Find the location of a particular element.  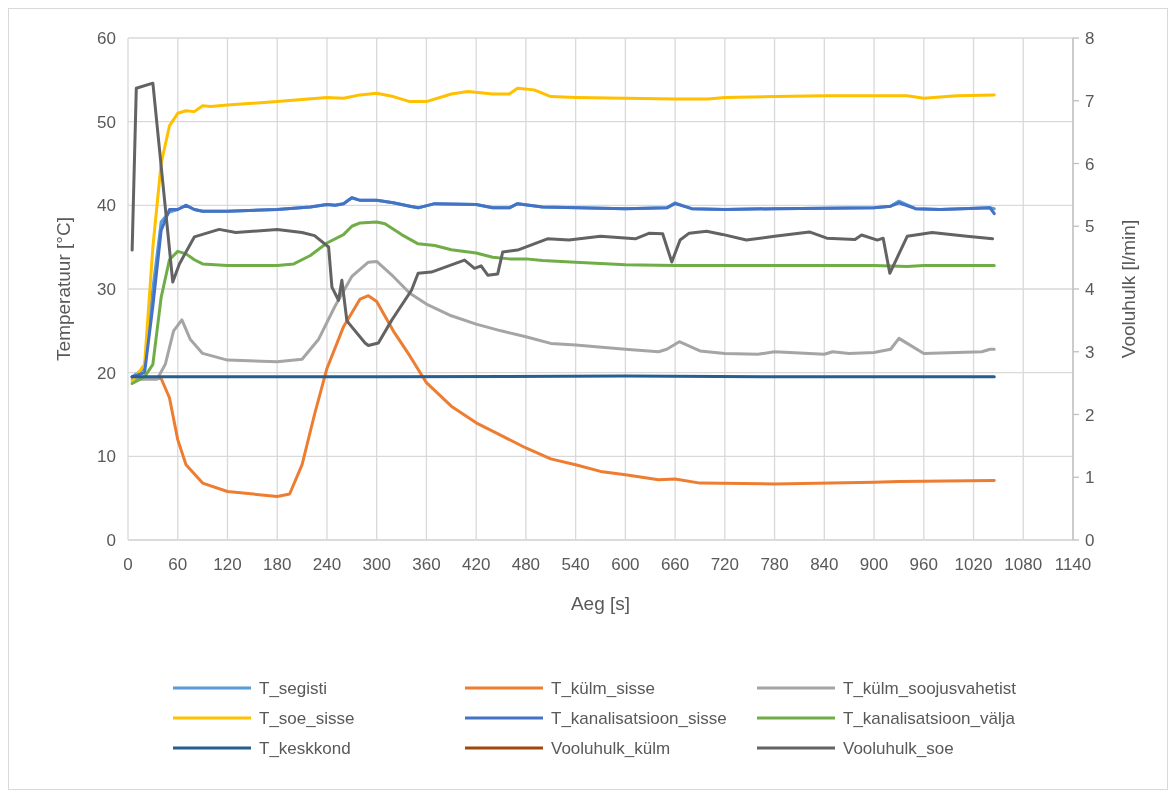

legend-label: T_soe_sisse is located at coordinates (307, 718).